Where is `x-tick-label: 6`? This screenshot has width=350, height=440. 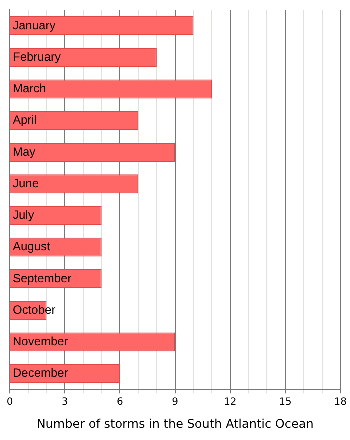 x-tick-label: 6 is located at coordinates (120, 402).